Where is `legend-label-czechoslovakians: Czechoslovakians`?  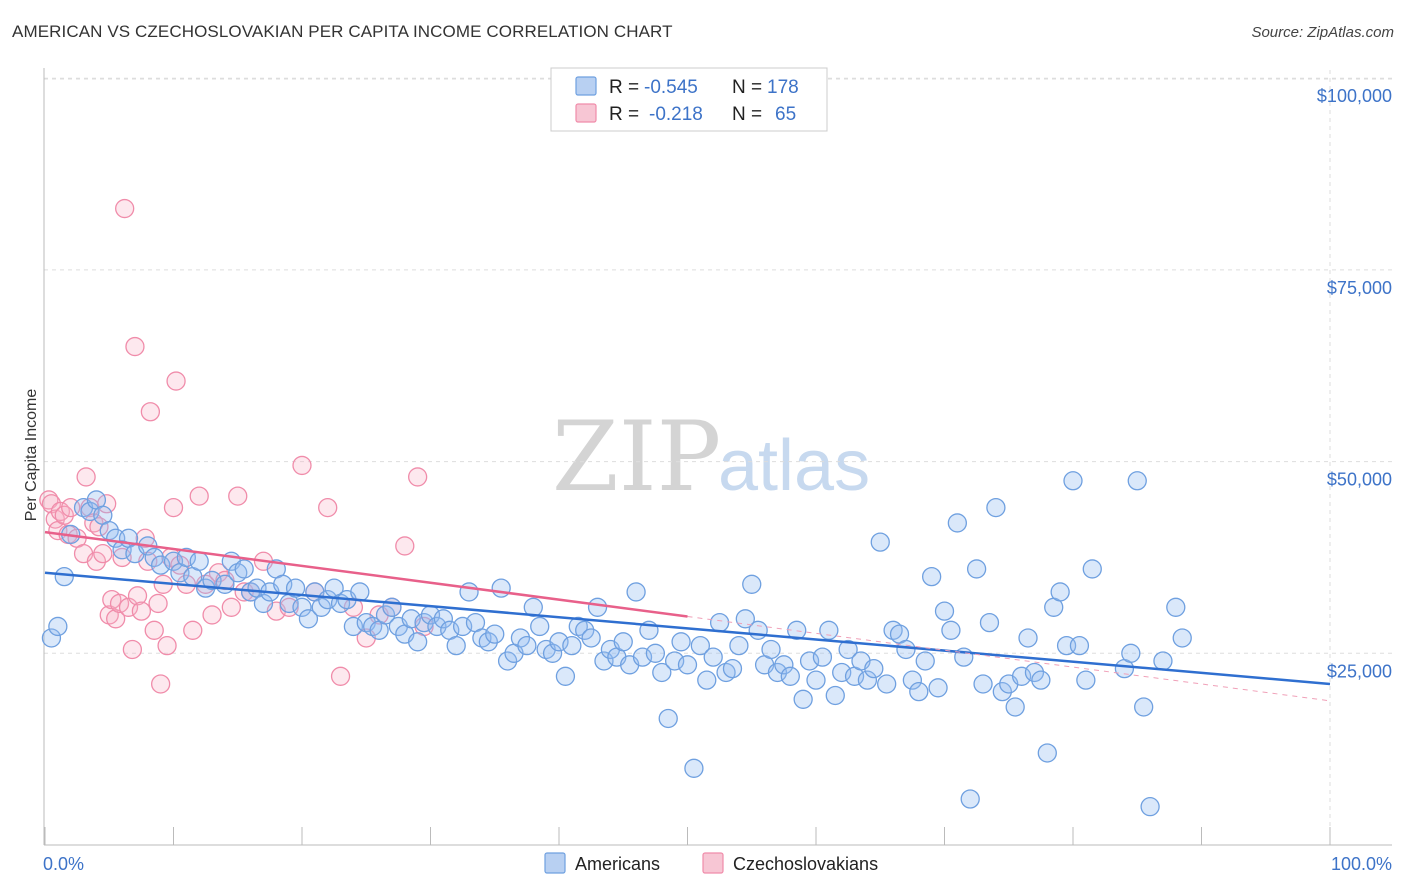 legend-label-czechoslovakians: Czechoslovakians is located at coordinates (805, 864).